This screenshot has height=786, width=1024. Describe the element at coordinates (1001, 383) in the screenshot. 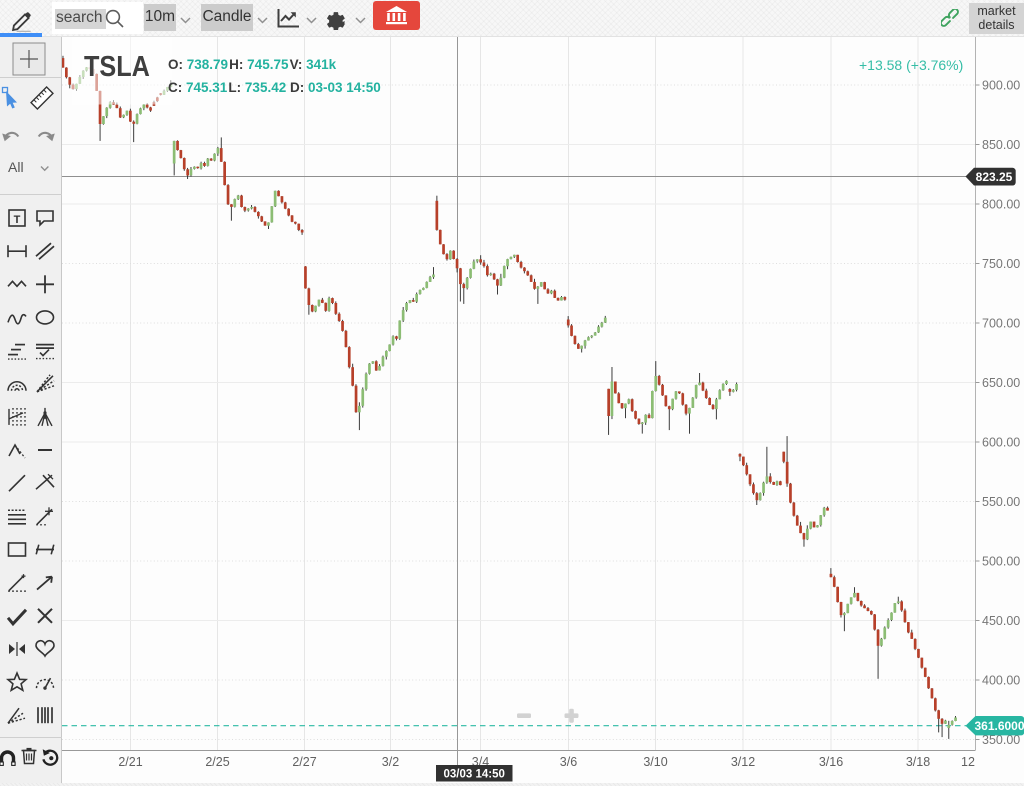

I see `svg-text: 650.00` at that location.